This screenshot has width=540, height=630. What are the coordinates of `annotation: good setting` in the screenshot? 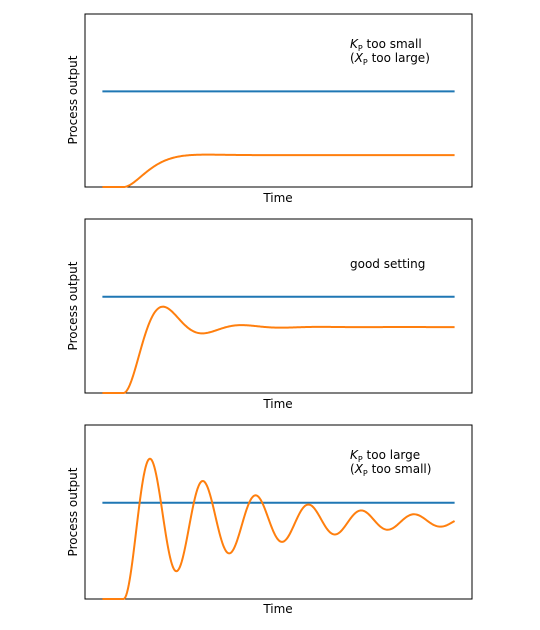 It's located at (387, 264).